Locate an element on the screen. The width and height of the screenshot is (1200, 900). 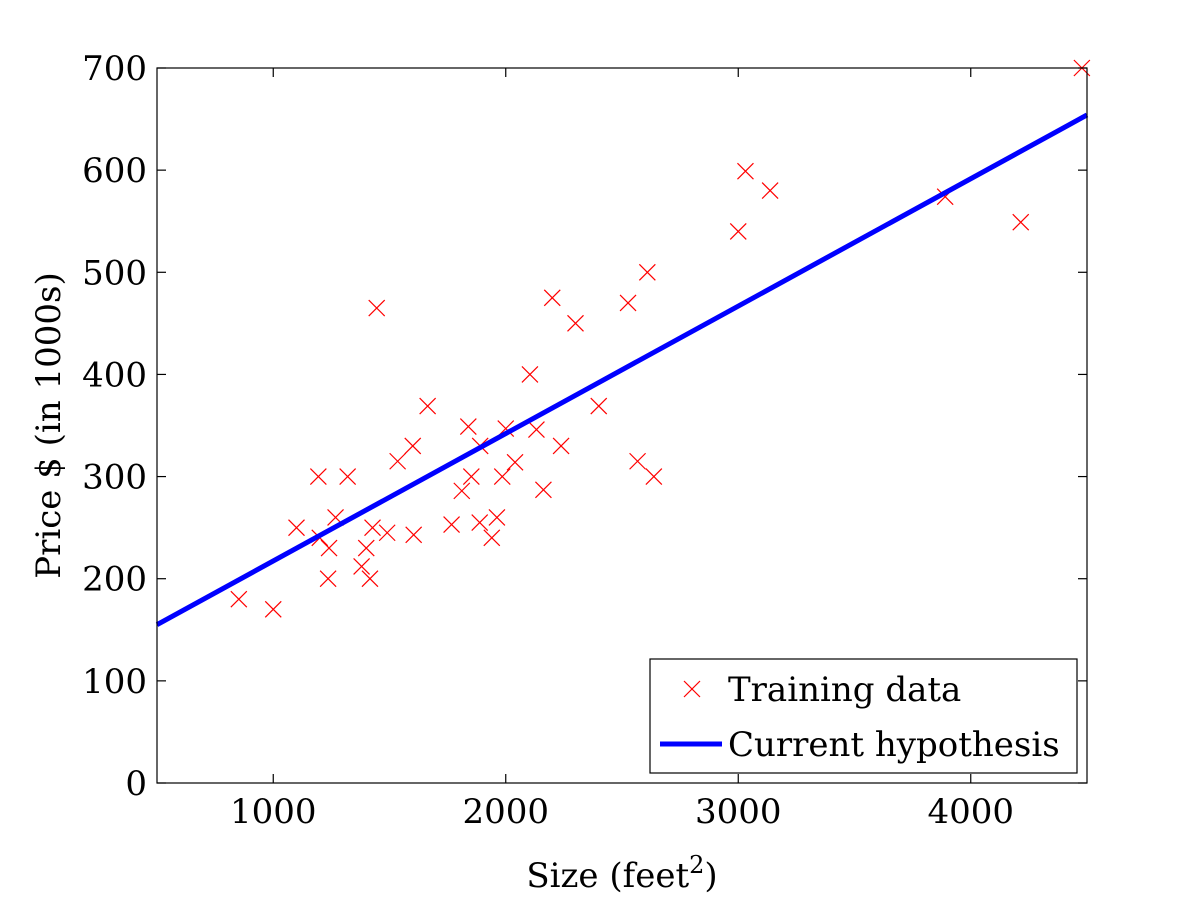
y-tick-label: 0 is located at coordinates (136, 784).